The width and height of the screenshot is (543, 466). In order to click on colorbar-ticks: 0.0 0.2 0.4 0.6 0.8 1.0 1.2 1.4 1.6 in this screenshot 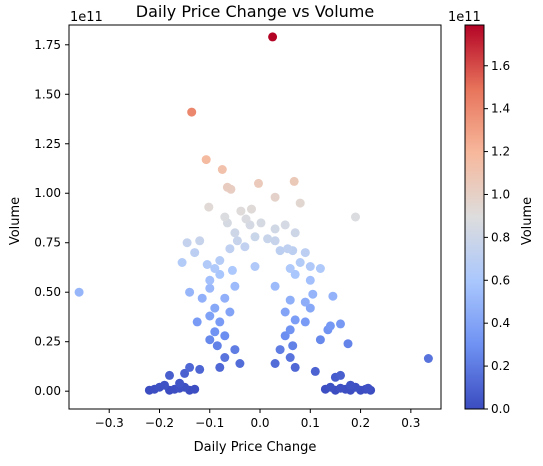, I will do `click(497, 237)`.